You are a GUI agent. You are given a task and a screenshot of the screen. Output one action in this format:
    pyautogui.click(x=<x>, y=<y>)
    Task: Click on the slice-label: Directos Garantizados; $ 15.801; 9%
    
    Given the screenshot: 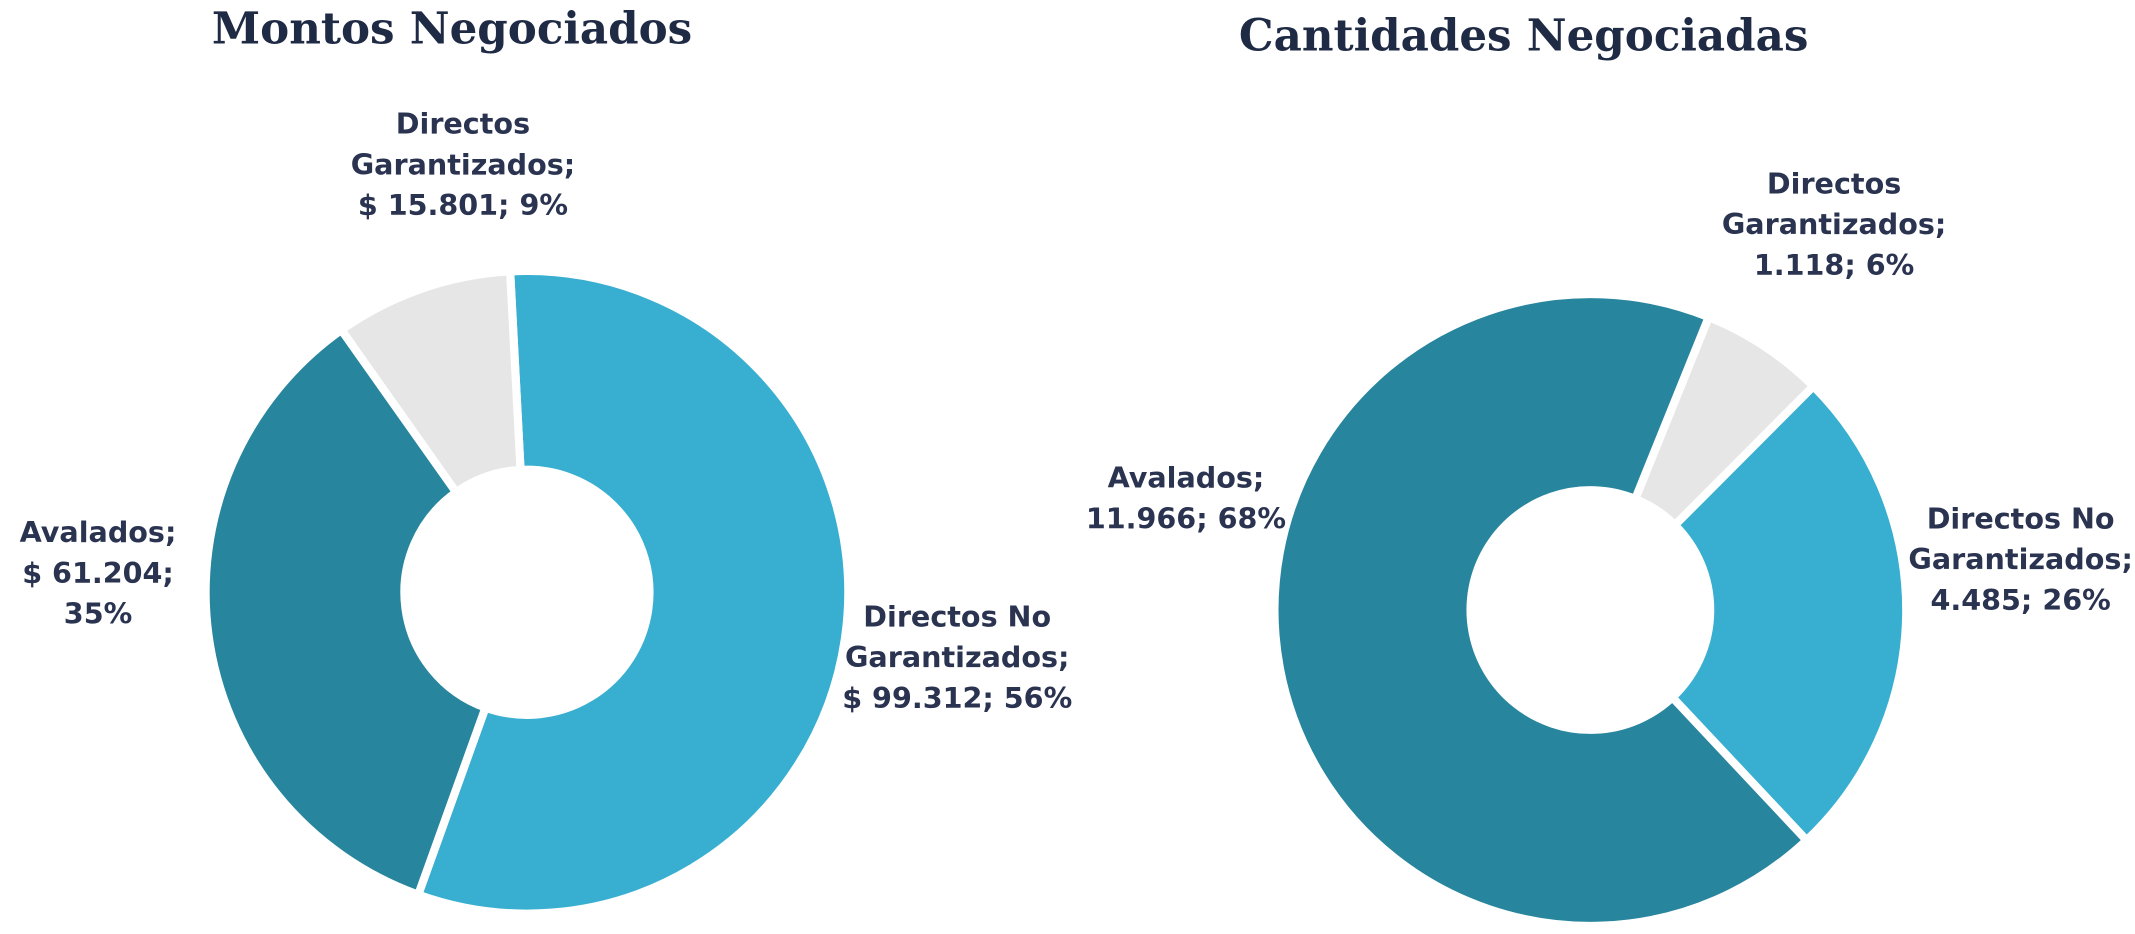 What is the action you would take?
    pyautogui.click(x=462, y=164)
    